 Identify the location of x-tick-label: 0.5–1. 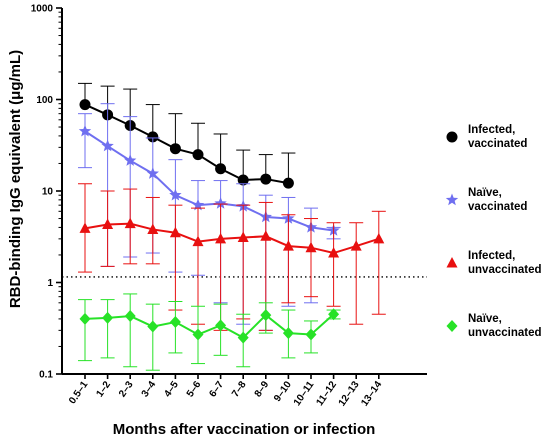
(79, 392).